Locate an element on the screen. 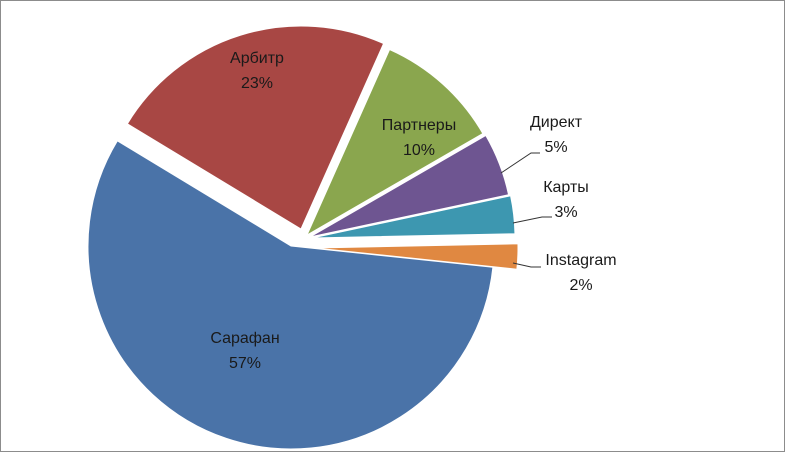 Image resolution: width=785 pixels, height=453 pixels. data-label-percent: 5% is located at coordinates (555, 147).